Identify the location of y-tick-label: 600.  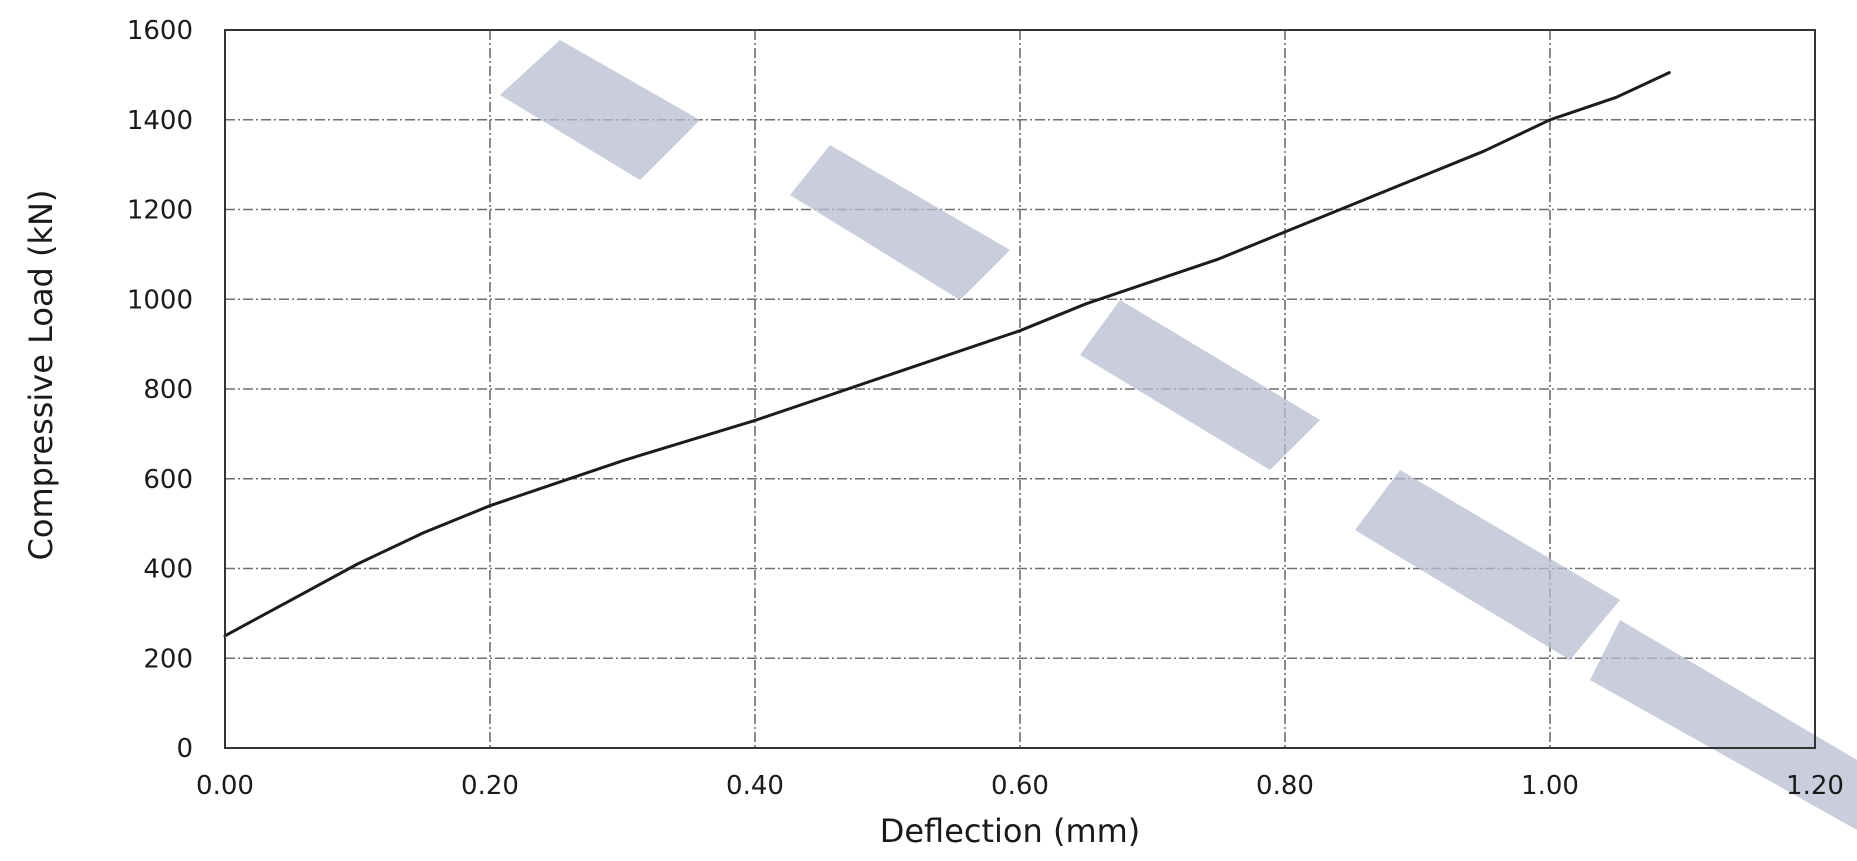
(168, 480).